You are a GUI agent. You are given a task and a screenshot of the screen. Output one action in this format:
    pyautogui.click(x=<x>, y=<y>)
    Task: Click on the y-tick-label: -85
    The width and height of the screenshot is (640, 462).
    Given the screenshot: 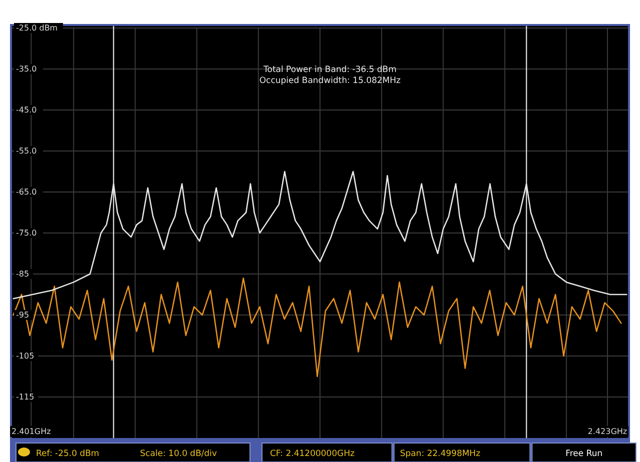 What is the action you would take?
    pyautogui.click(x=23, y=274)
    